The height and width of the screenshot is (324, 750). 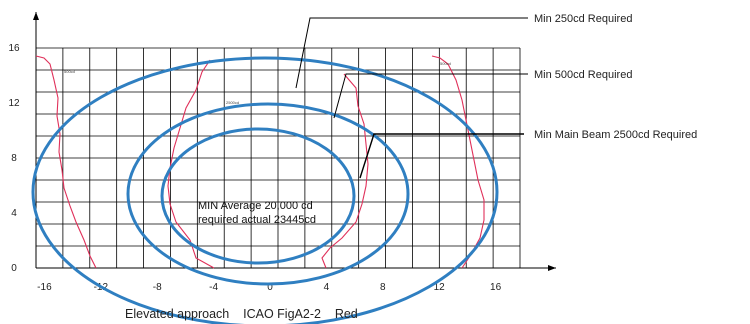 I want to click on x-tick-label: -4, so click(x=213, y=287).